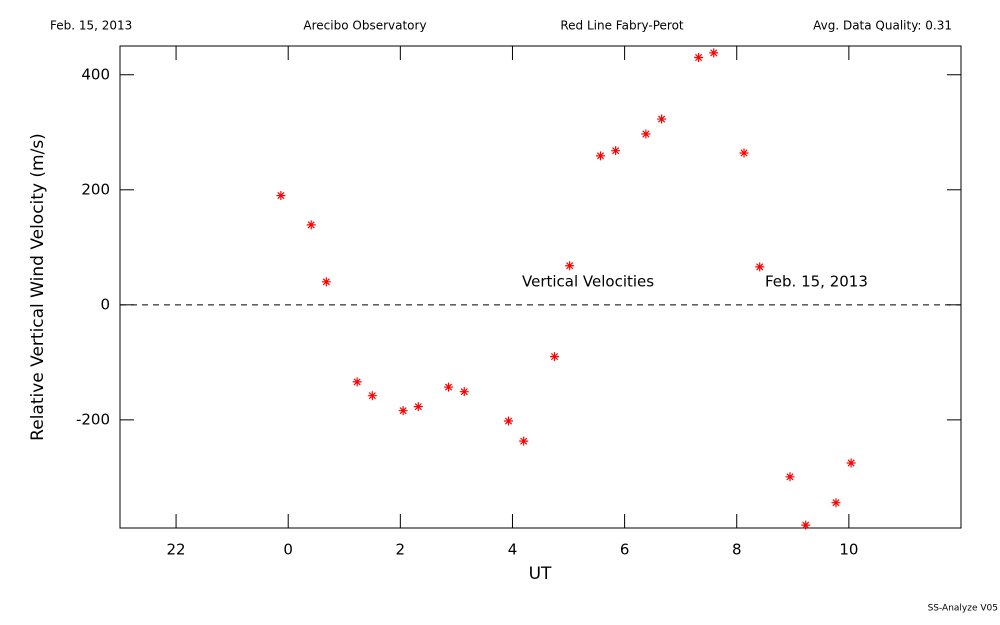 Image resolution: width=1000 pixels, height=625 pixels. Describe the element at coordinates (38, 287) in the screenshot. I see `y-axis-label: Relative Vertical Wind Velocity (m/s)` at that location.